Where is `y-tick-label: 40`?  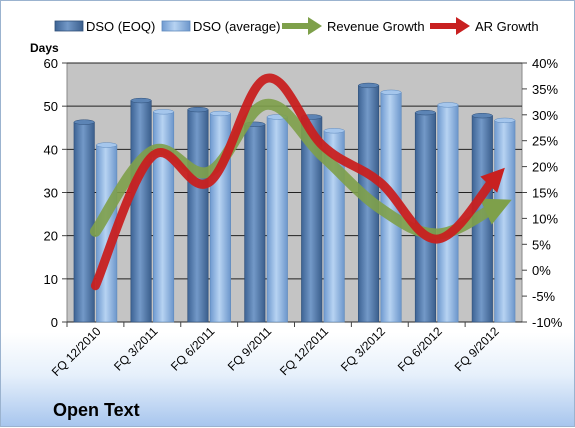 y-tick-label: 40 is located at coordinates (51, 149).